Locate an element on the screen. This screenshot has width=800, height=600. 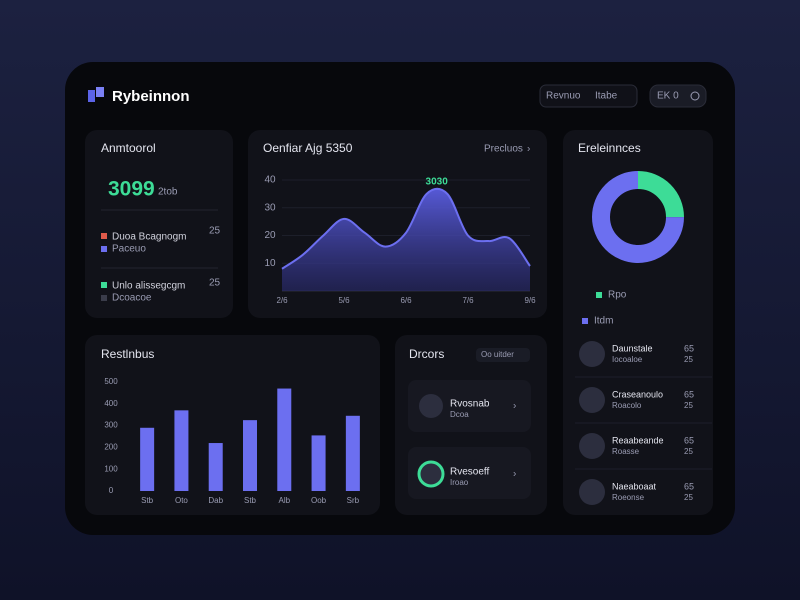
y-tick-label: 0 is located at coordinates (111, 490).